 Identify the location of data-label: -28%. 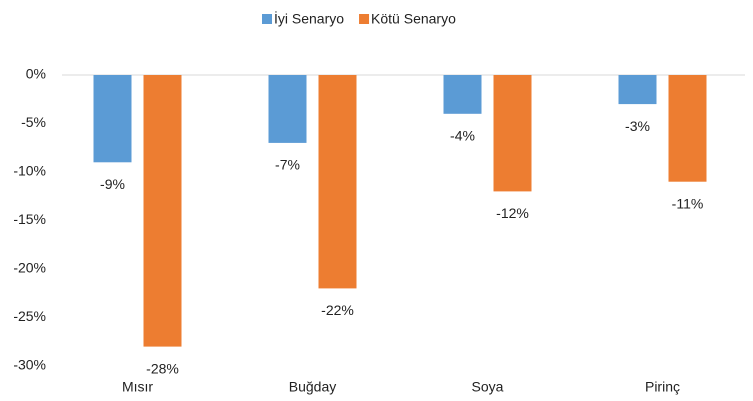
(162, 368).